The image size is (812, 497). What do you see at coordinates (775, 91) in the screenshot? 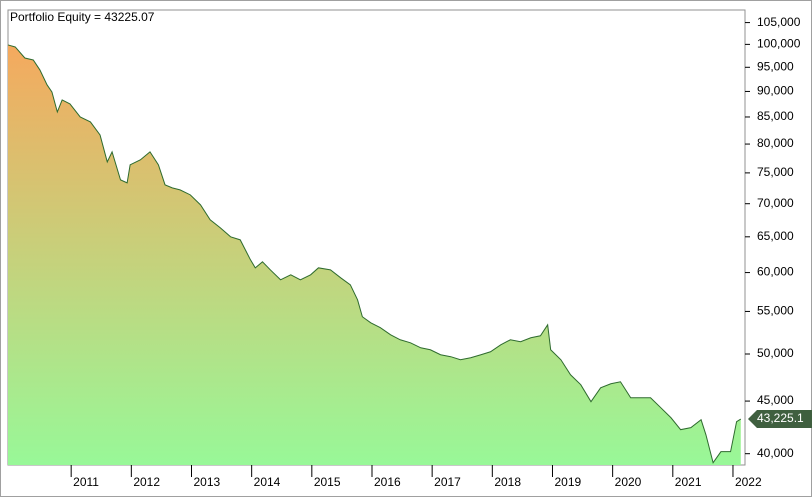
I see `y-tick-label: 90,000` at bounding box center [775, 91].